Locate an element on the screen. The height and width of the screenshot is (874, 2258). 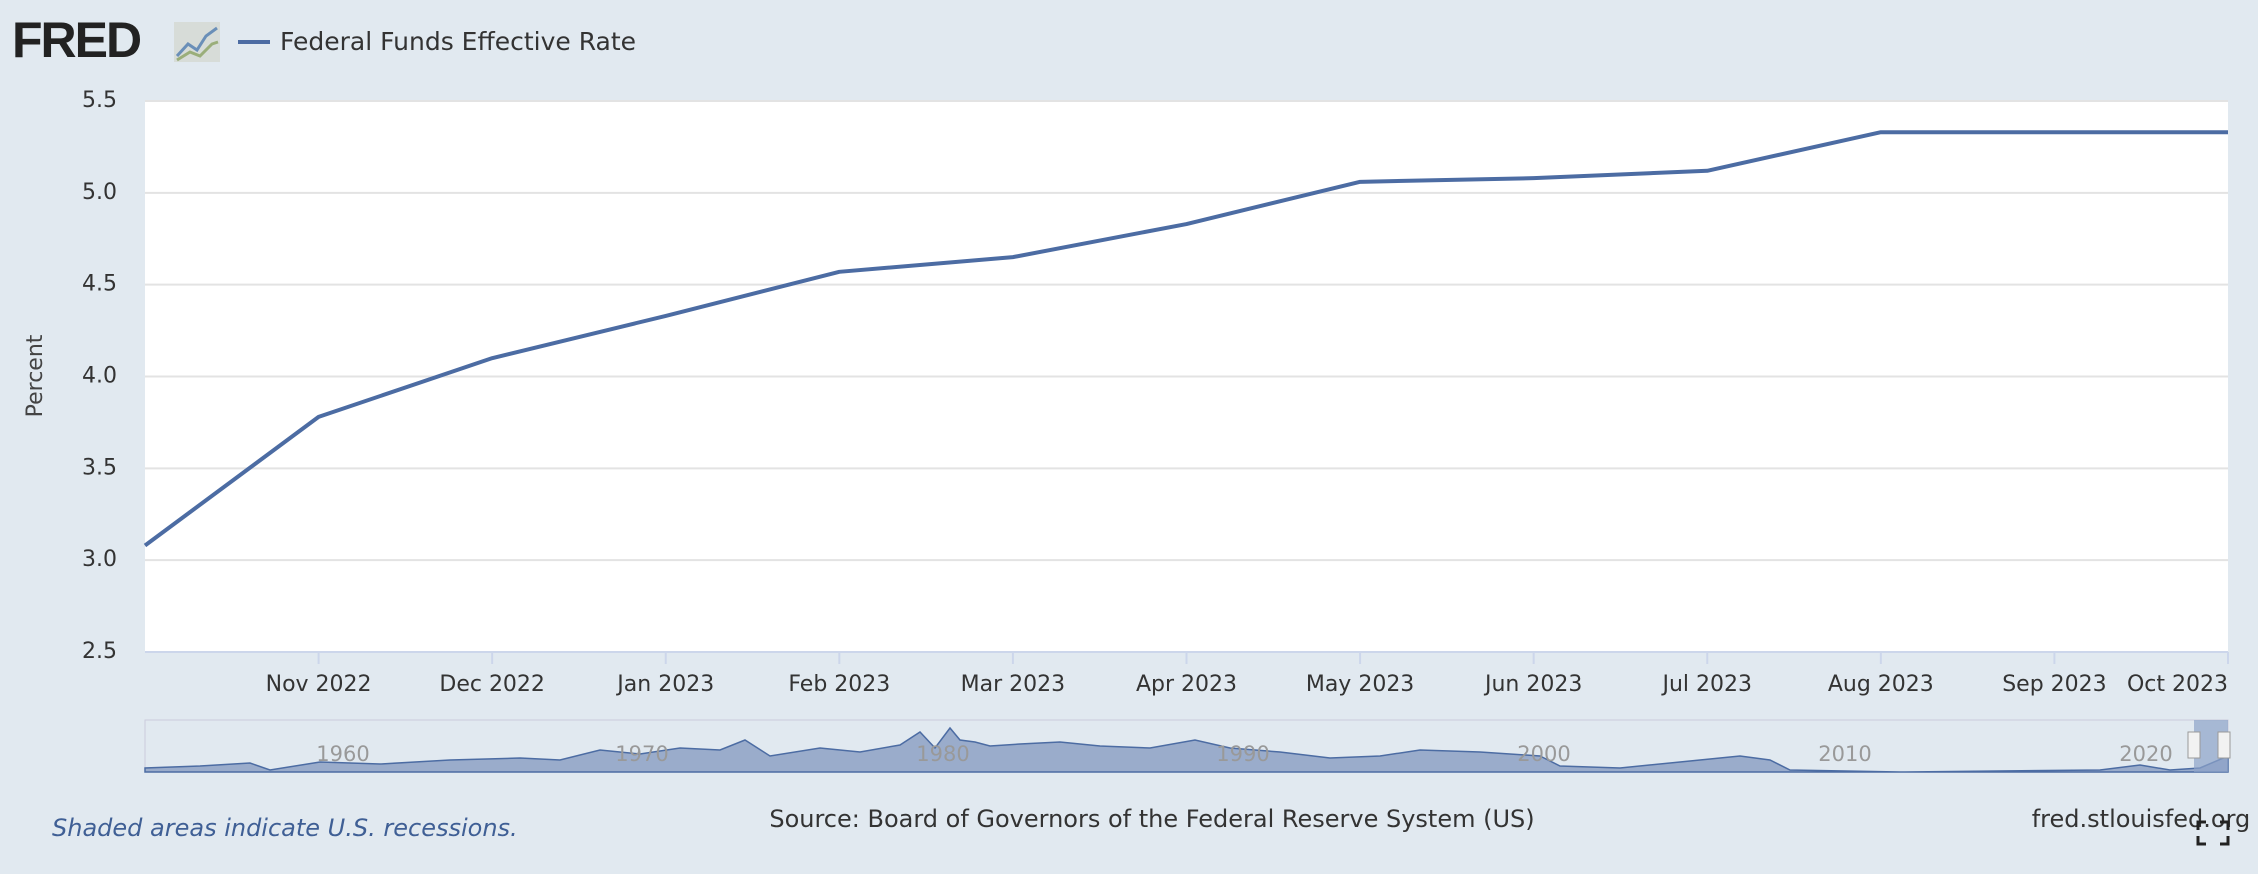
x-tick-label: Oct 2023 is located at coordinates (2177, 684).